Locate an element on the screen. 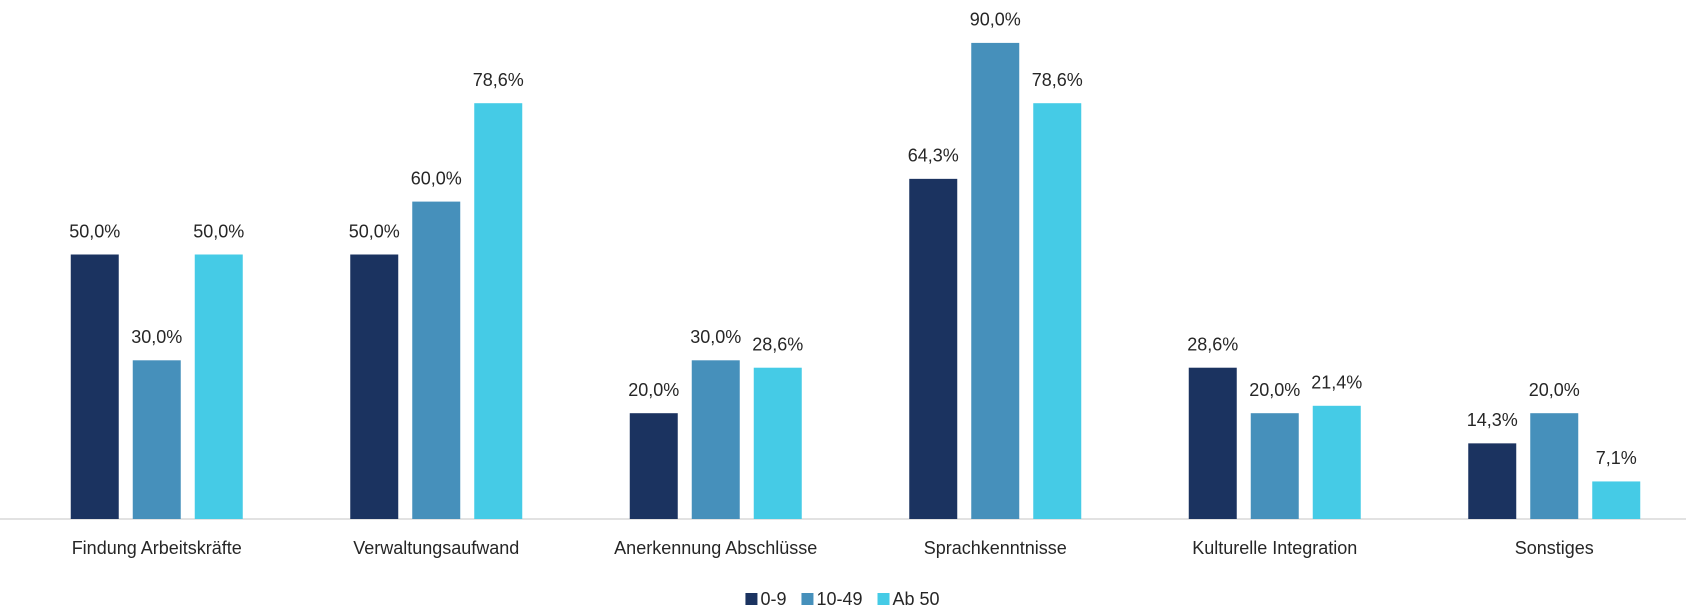  data-label: 21,4% is located at coordinates (1336, 383).